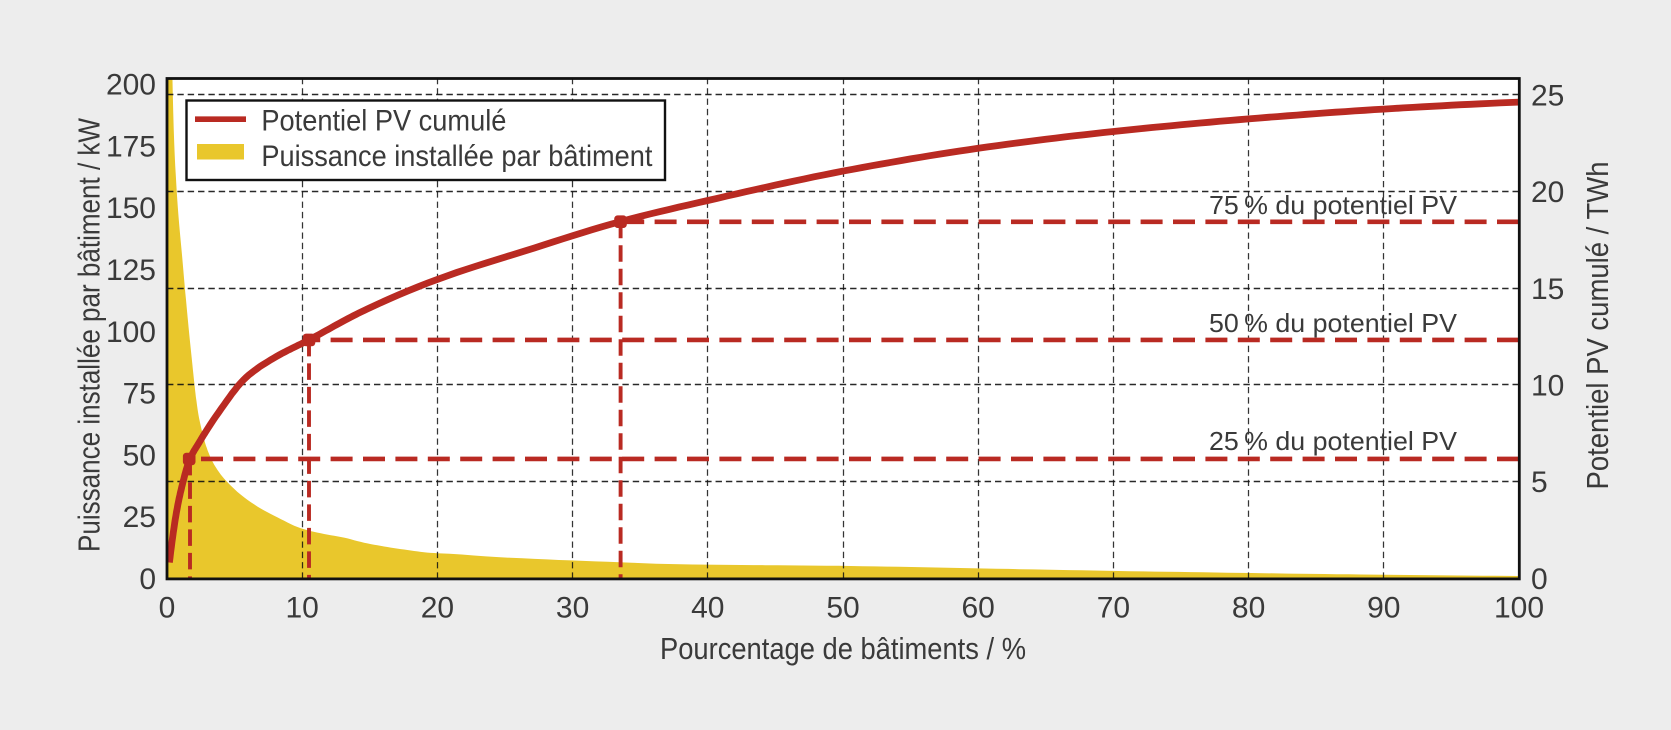 Image resolution: width=1671 pixels, height=730 pixels. Describe the element at coordinates (1113, 608) in the screenshot. I see `svg-text: 70` at that location.